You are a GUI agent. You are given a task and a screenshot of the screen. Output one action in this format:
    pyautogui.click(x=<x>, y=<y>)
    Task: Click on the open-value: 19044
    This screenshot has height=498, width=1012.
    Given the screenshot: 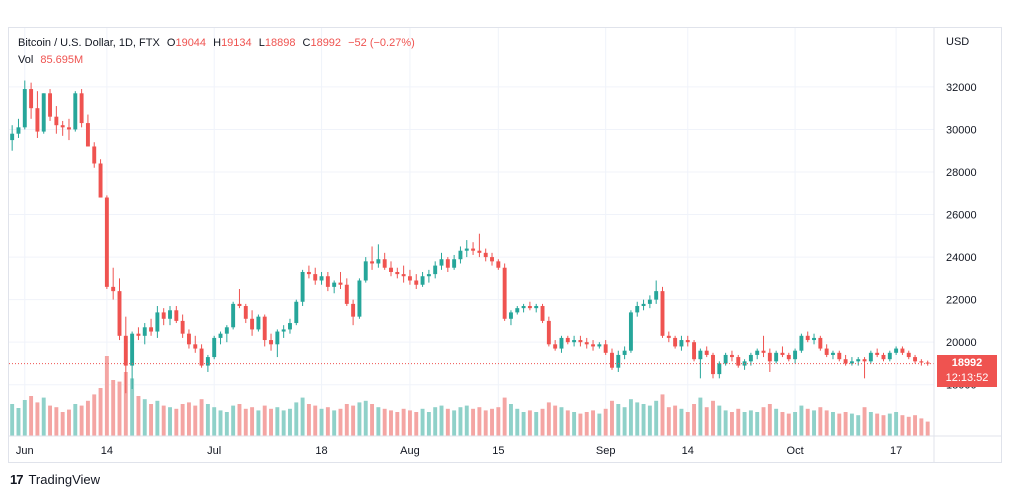 What is the action you would take?
    pyautogui.click(x=191, y=43)
    